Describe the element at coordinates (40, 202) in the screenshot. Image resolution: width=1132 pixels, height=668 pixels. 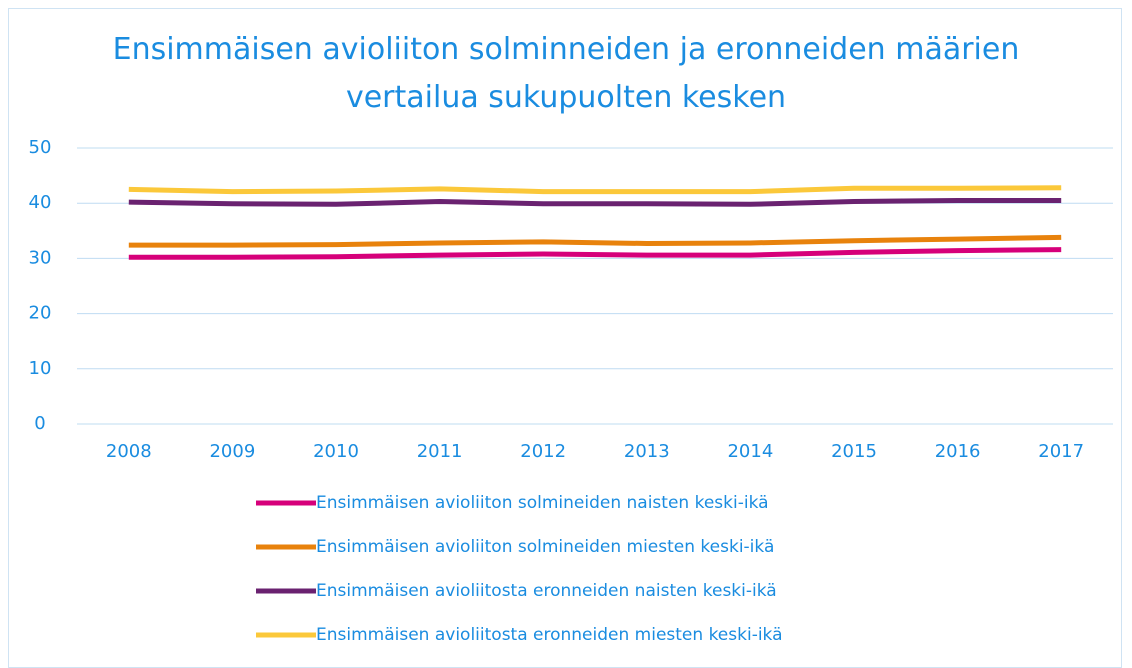
I see `y-tick-label: 40` at that location.